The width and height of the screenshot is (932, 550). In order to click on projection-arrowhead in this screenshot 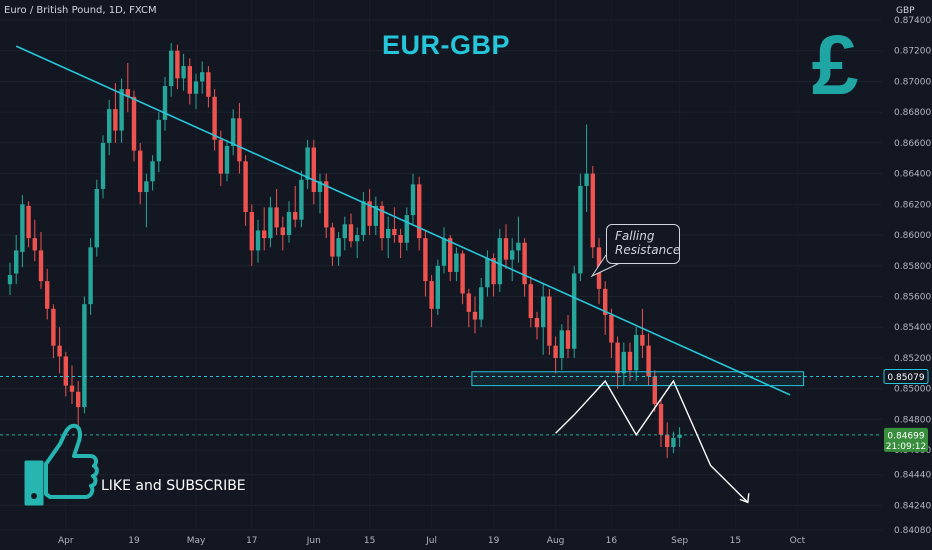, I will do `click(744, 498)`.